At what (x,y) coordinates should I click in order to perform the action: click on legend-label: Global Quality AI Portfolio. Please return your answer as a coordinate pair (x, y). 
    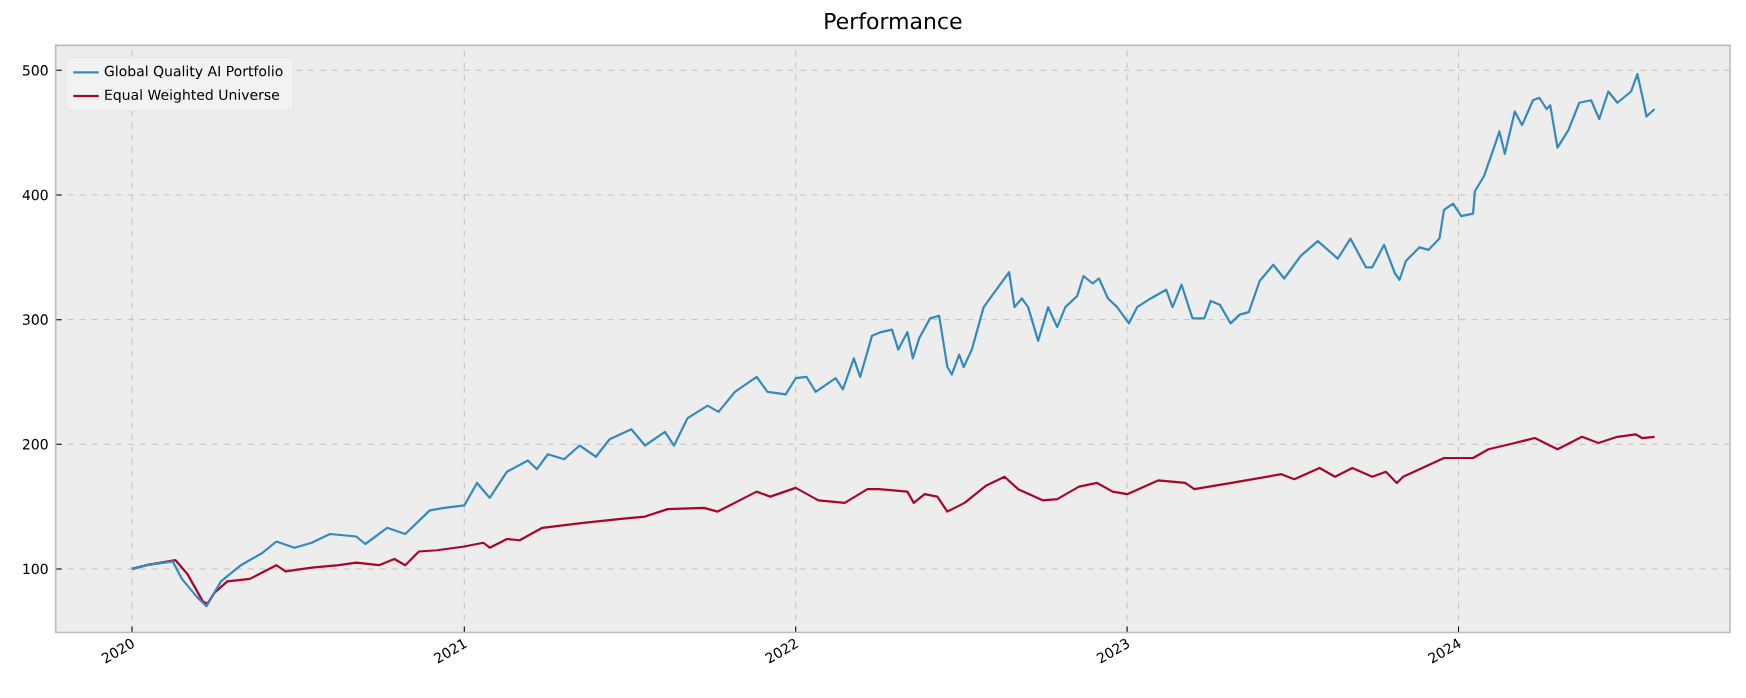
    Looking at the image, I should click on (193, 72).